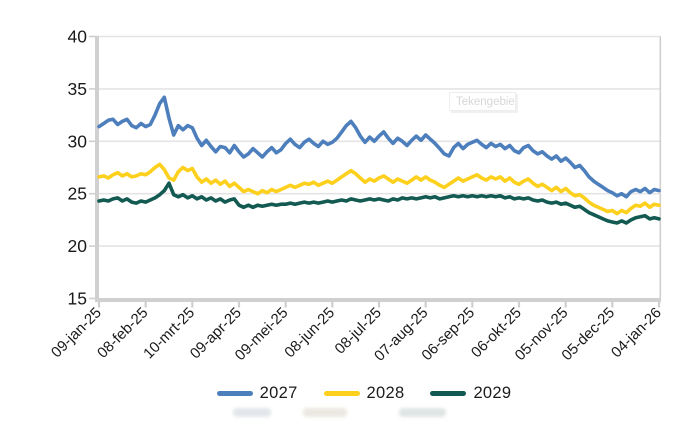 The height and width of the screenshot is (430, 700). Describe the element at coordinates (341, 393) in the screenshot. I see `legend-swatch-2028` at that location.